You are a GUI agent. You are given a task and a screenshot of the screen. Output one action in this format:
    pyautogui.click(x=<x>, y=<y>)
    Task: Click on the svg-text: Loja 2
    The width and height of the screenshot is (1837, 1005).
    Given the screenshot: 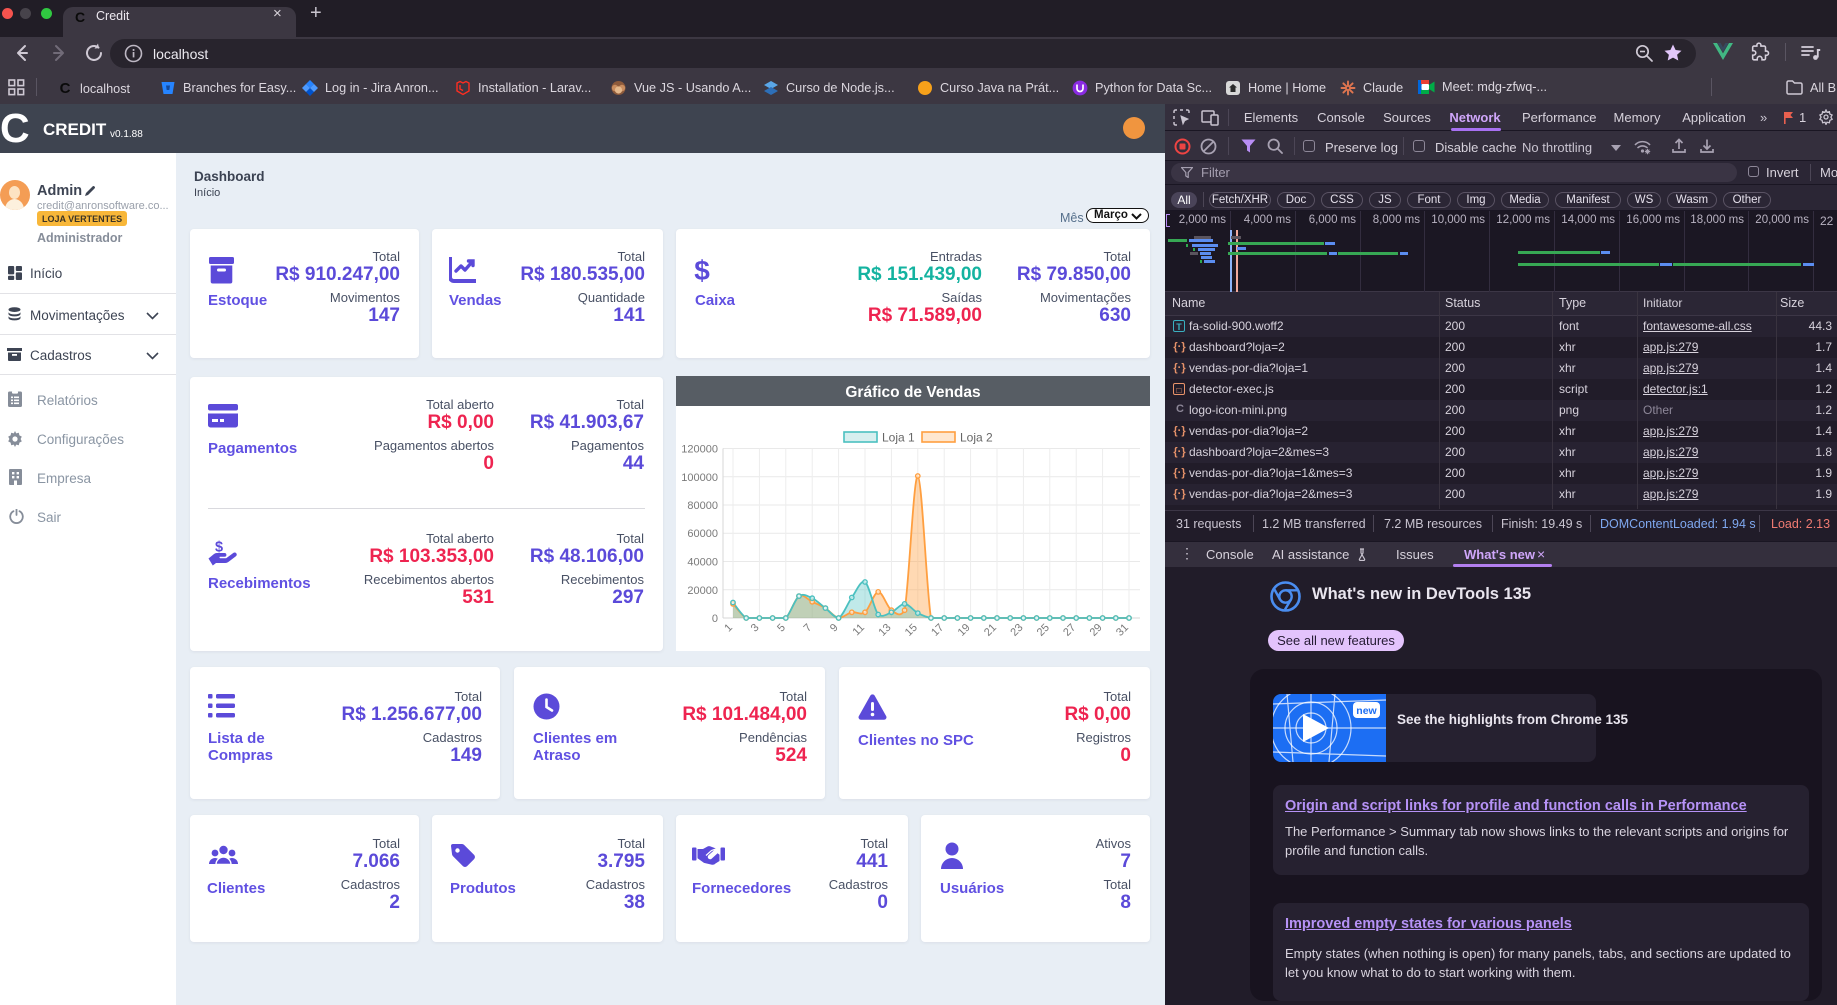 What is the action you would take?
    pyautogui.click(x=976, y=438)
    